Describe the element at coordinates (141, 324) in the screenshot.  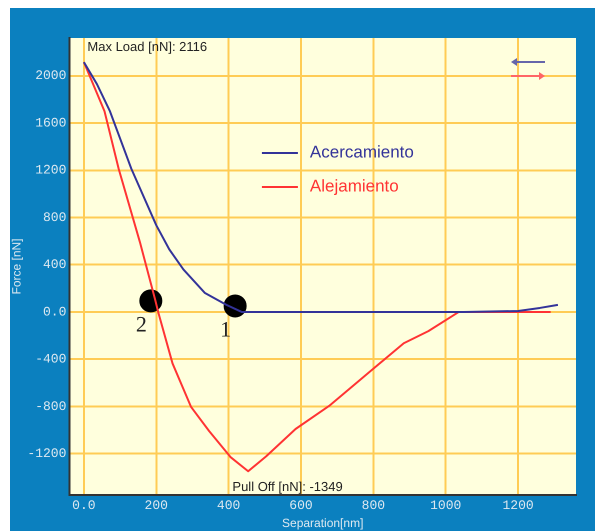
I see `annotation: 2` at that location.